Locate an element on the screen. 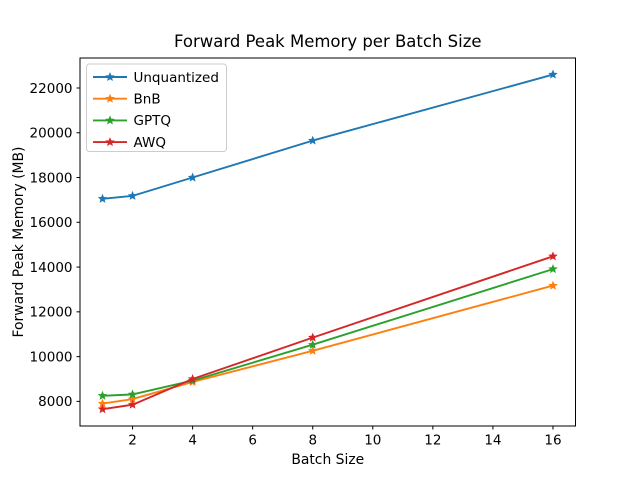 This screenshot has height=480, width=640. marker-unquantized-x2 is located at coordinates (132, 195).